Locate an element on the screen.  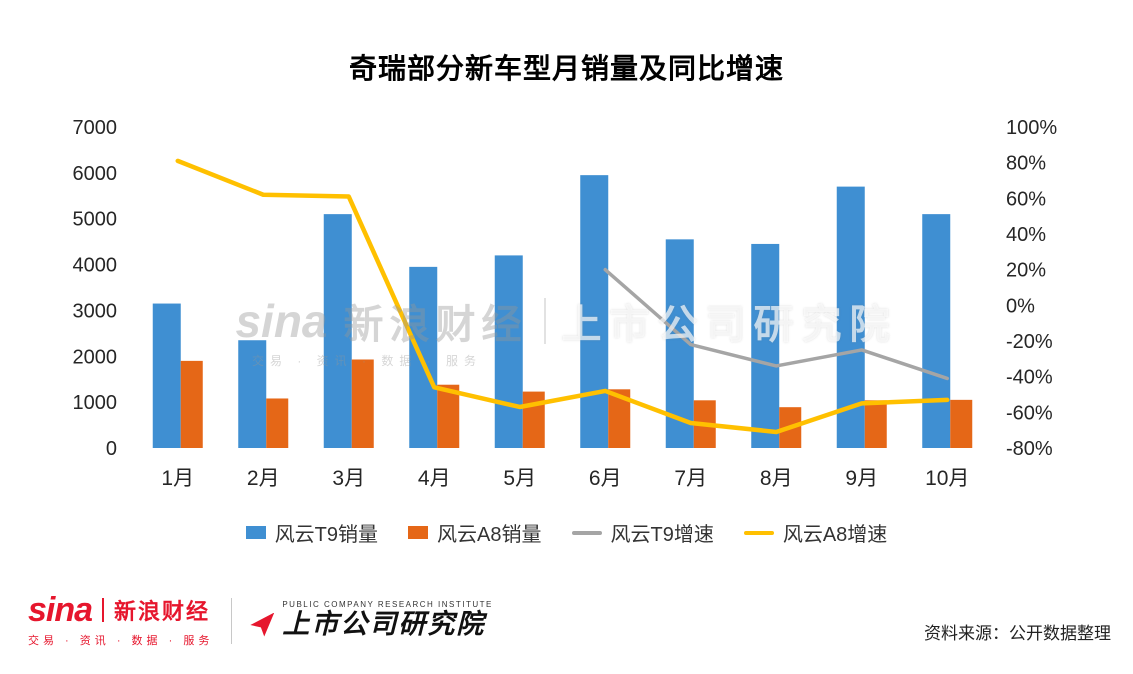
right-axis-tick: 20% is located at coordinates (1026, 271).